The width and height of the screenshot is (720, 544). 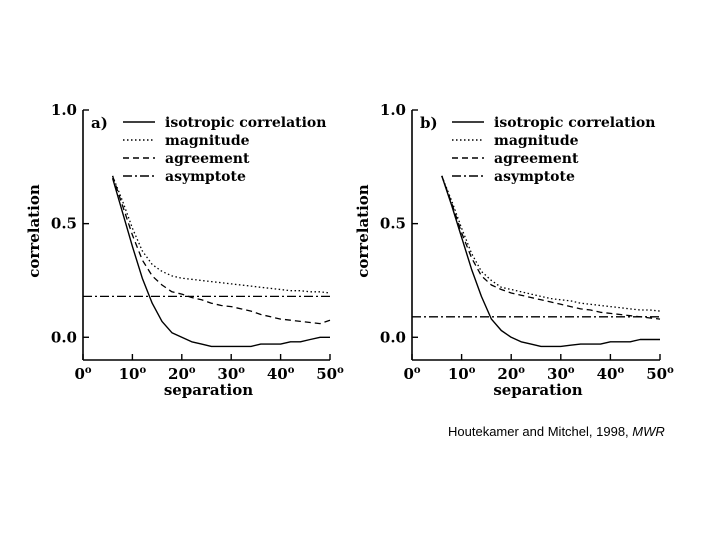 I want to click on citation: Houtekamer and Mitchel, 1998, MWR, so click(x=556, y=431).